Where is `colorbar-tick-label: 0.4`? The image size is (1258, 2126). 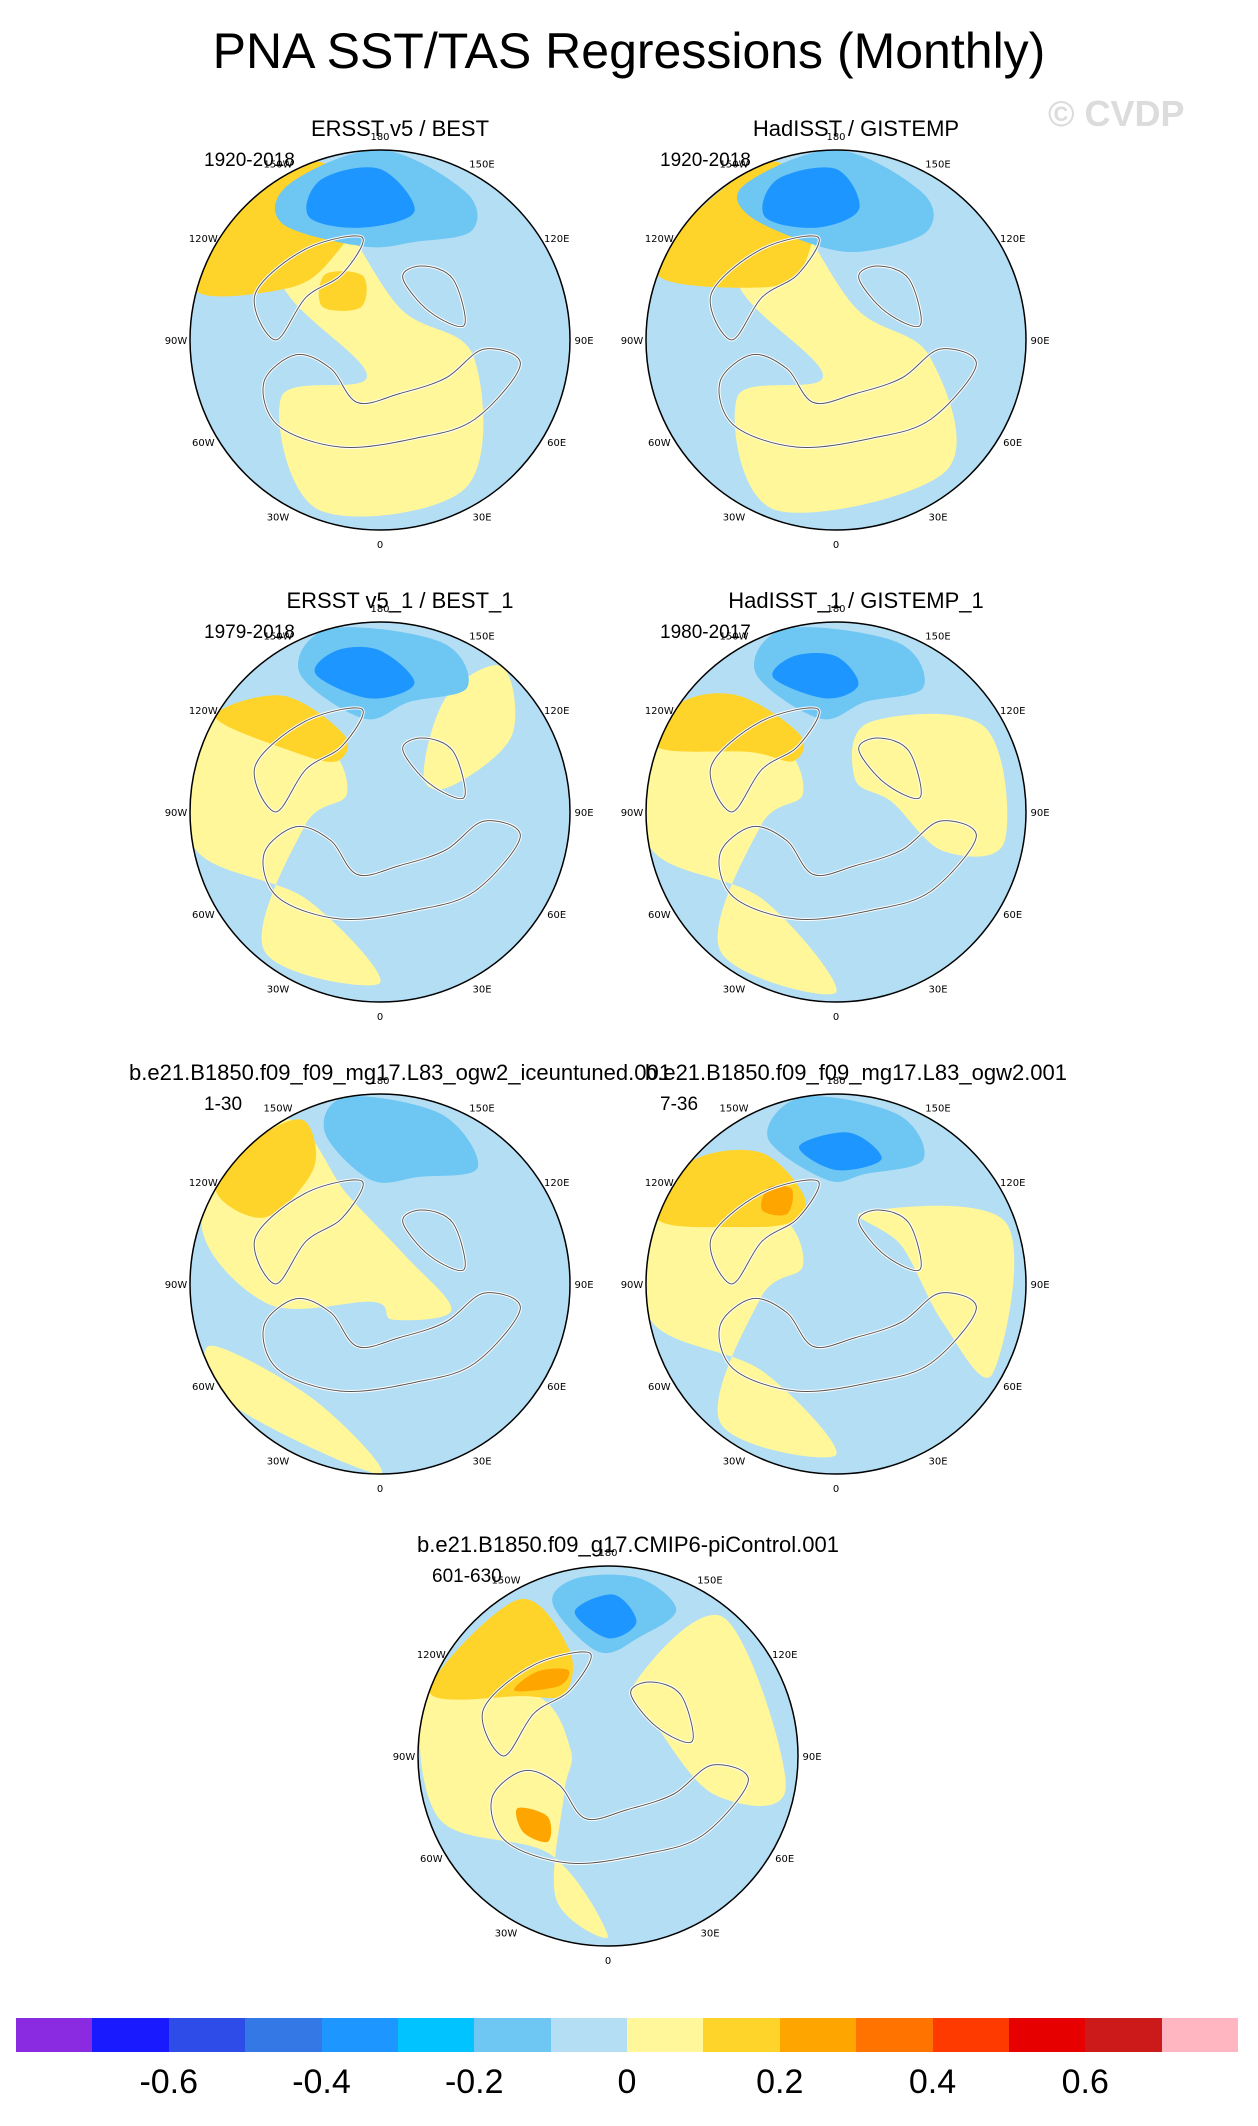 colorbar-tick-label: 0.4 is located at coordinates (932, 2082).